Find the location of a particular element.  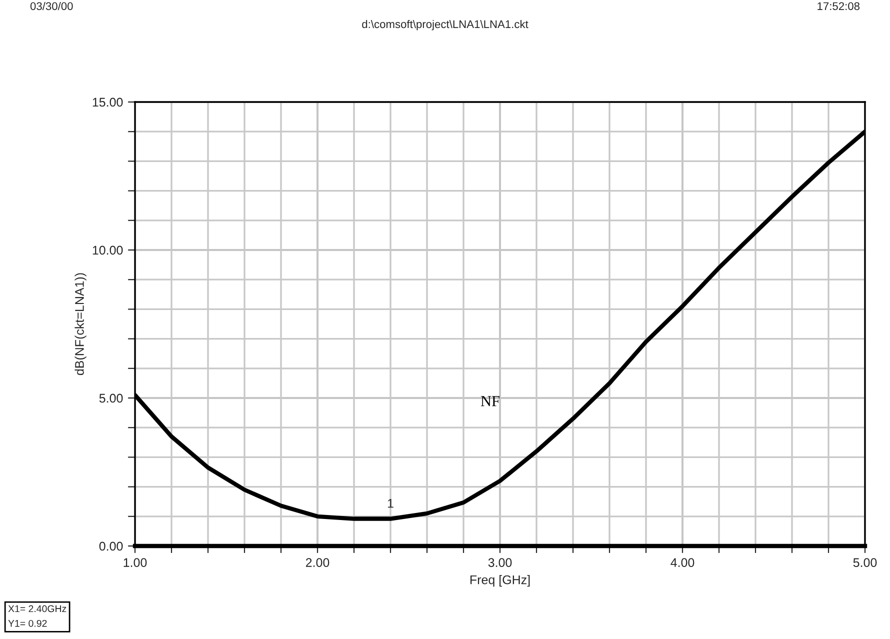

y-axis-title: dB(NF(ckt=LNA1)) is located at coordinates (80, 324).